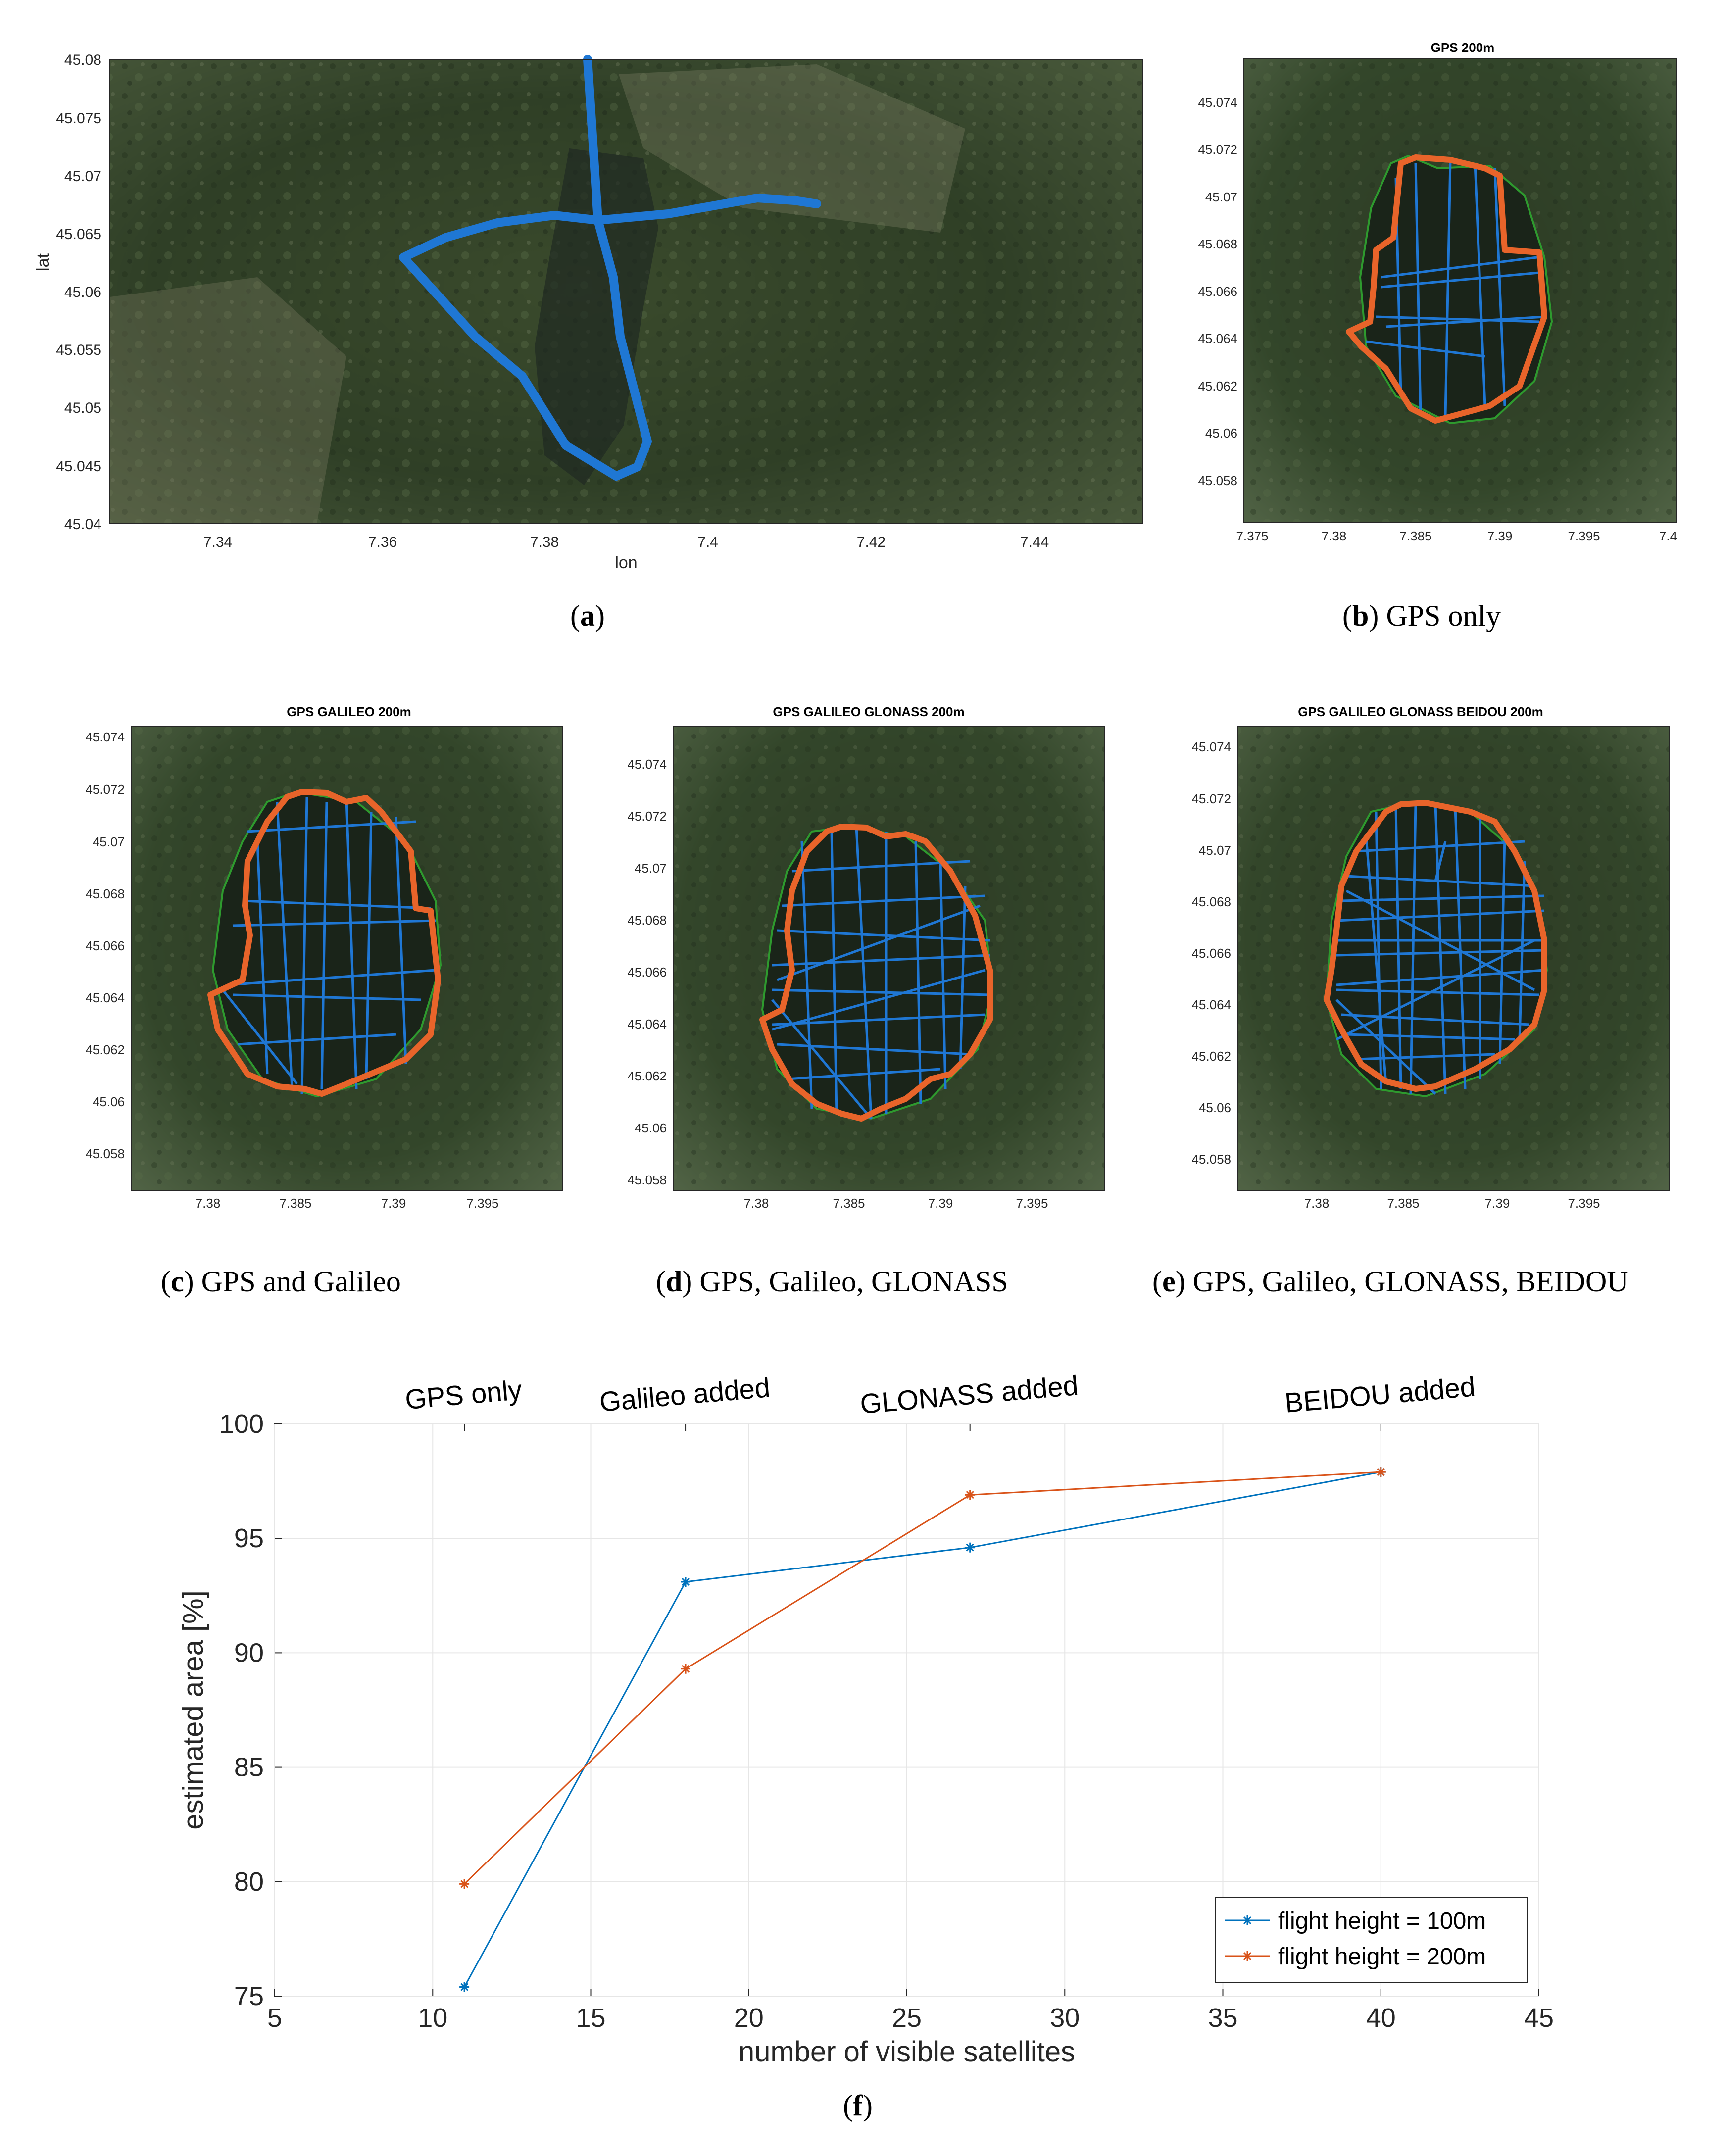 The height and width of the screenshot is (2156, 1726). What do you see at coordinates (969, 1395) in the screenshot?
I see `top-axis-label: GLONASS added` at bounding box center [969, 1395].